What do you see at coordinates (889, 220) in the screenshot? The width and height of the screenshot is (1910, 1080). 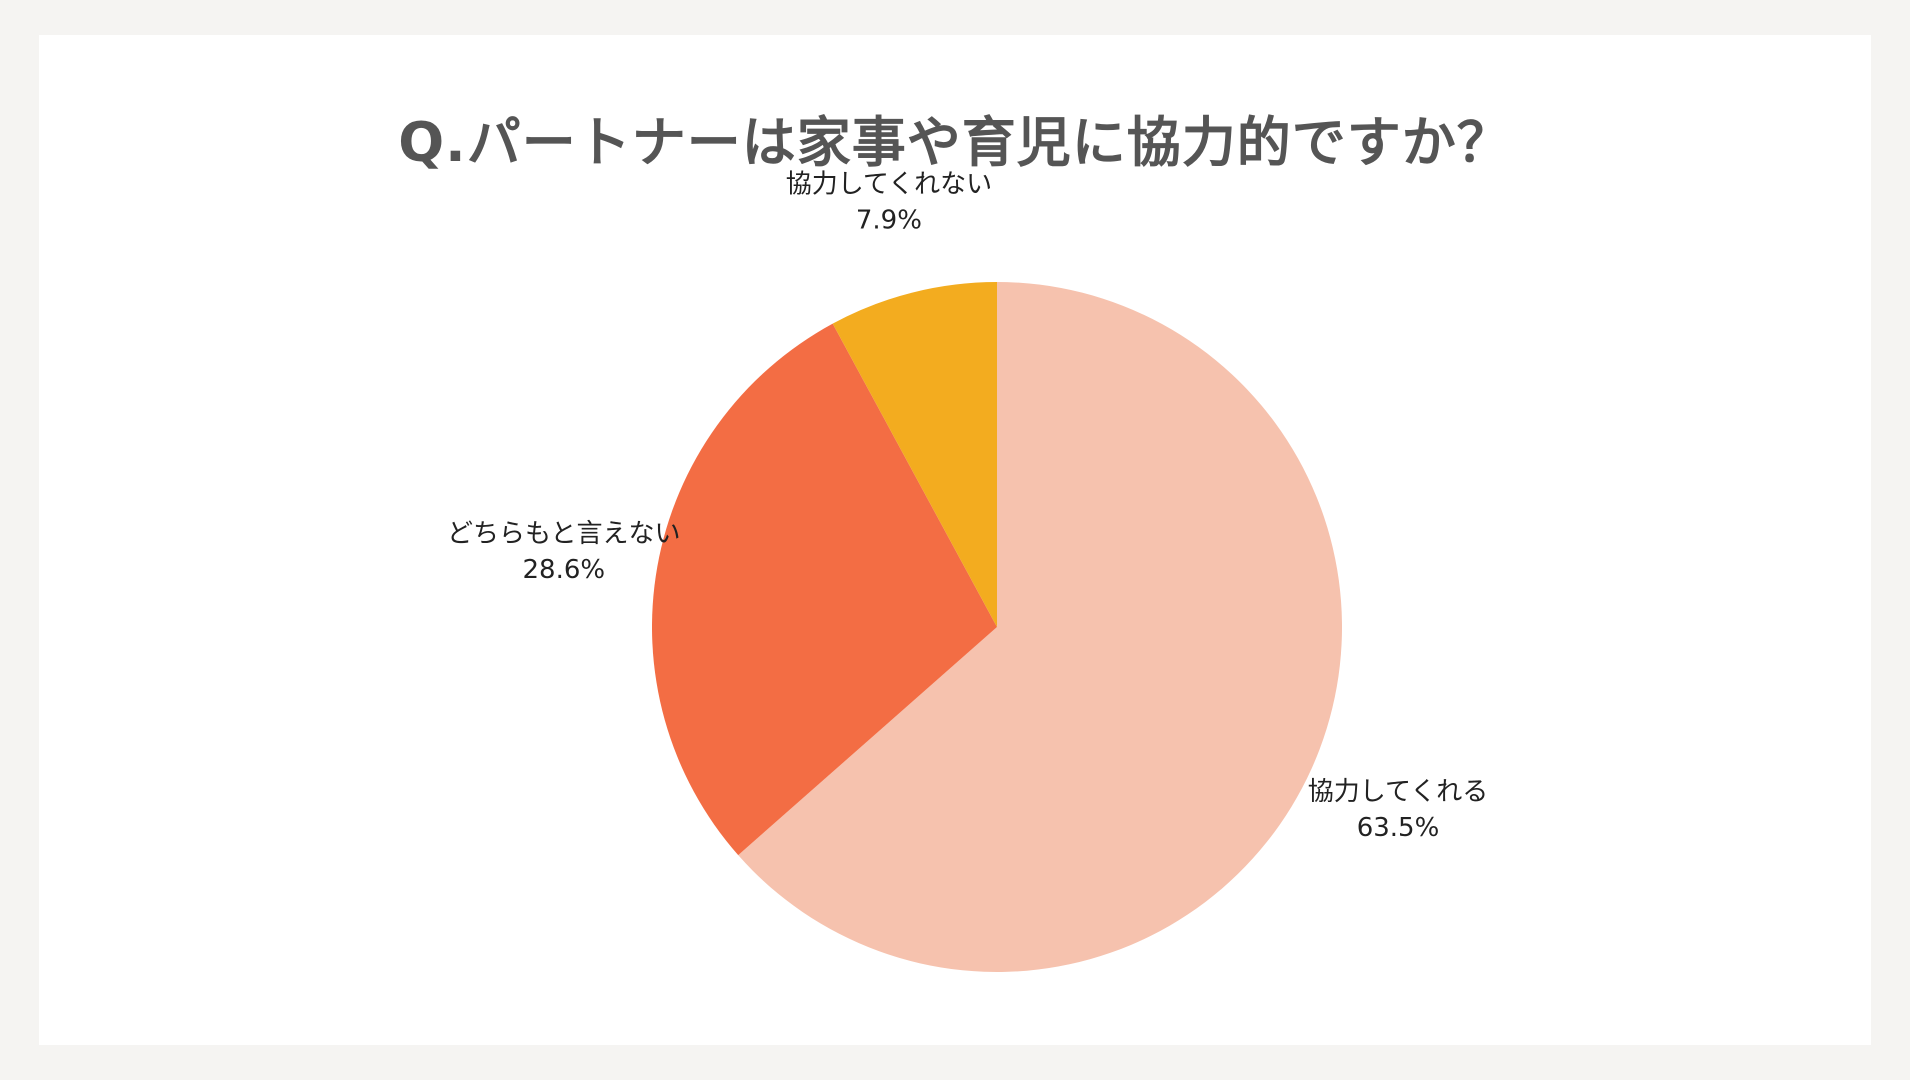 I see `slice-value-label-2: 7.9%` at bounding box center [889, 220].